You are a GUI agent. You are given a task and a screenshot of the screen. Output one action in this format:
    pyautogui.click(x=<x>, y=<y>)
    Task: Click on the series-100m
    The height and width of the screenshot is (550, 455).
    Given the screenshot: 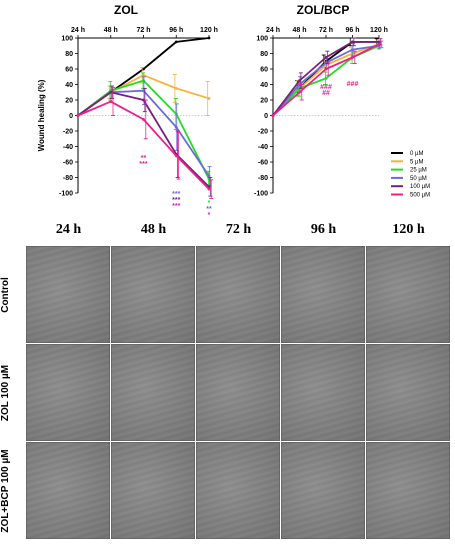 What is the action you would take?
    pyautogui.click(x=144, y=141)
    